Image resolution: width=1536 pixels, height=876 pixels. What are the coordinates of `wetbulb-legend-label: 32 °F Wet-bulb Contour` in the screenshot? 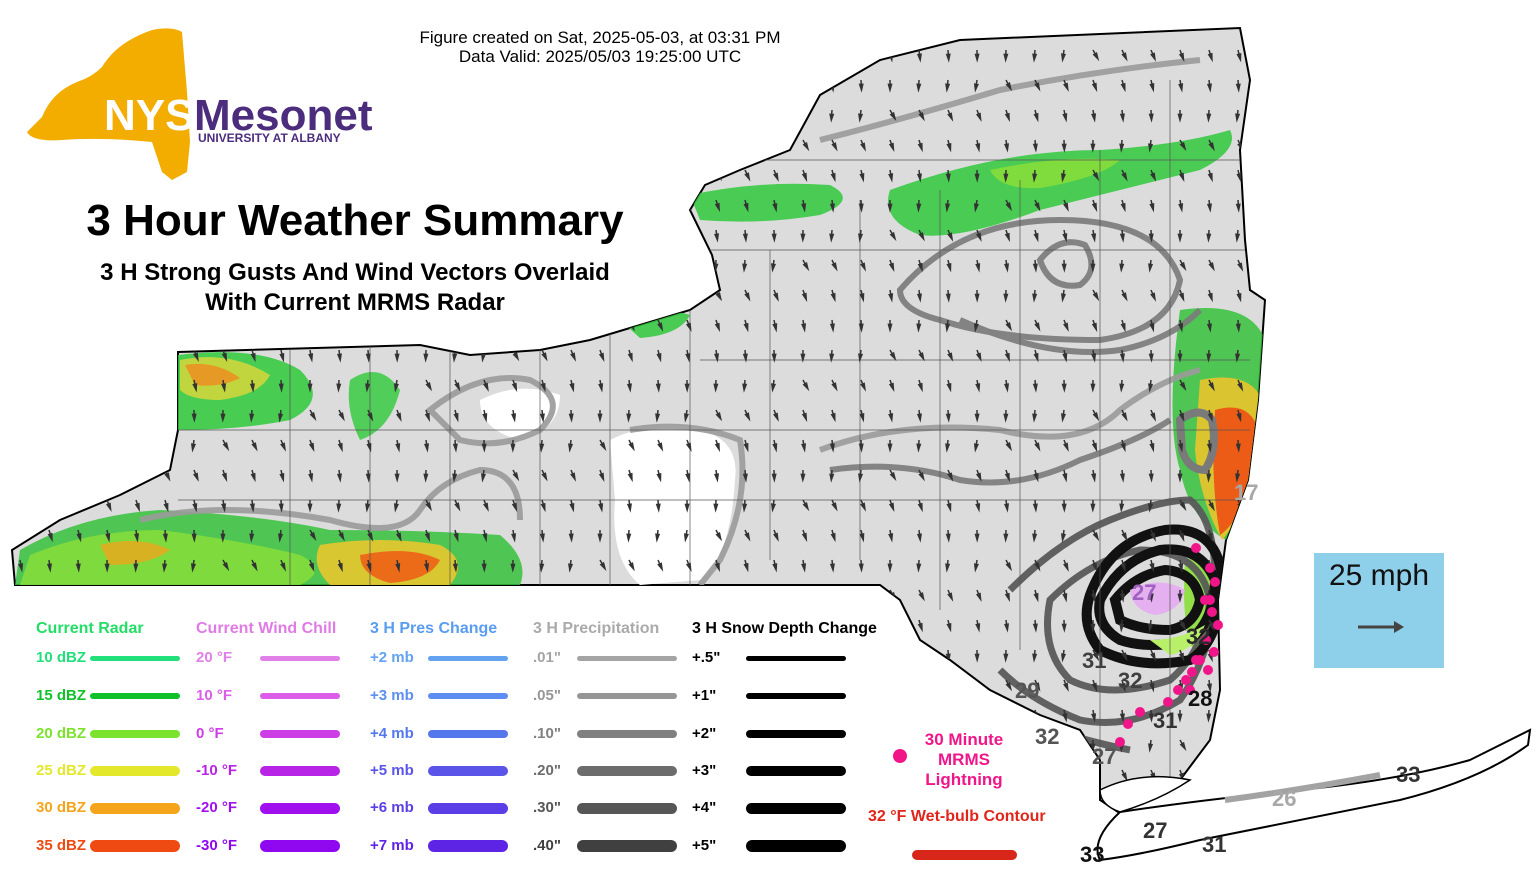 It's located at (957, 816).